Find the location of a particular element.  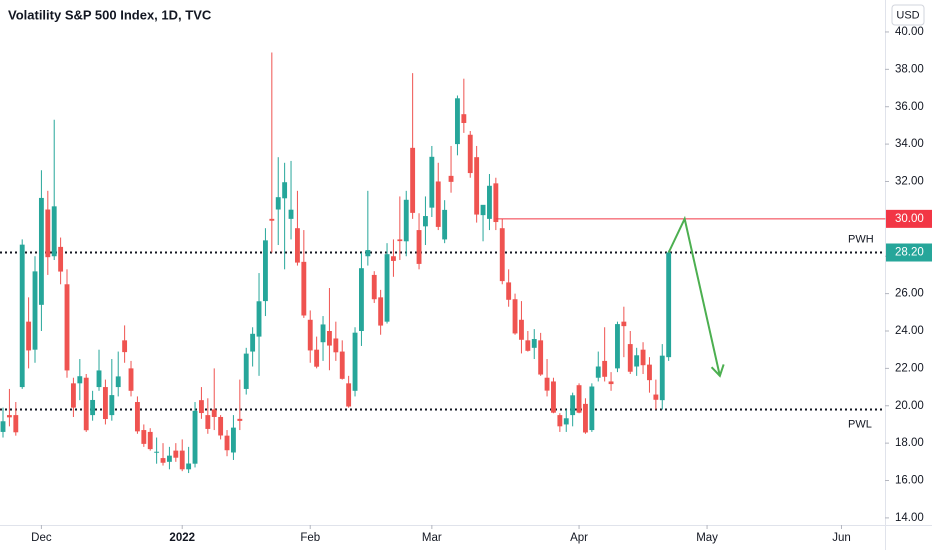

y-tick-label: 26.00 is located at coordinates (909, 294).